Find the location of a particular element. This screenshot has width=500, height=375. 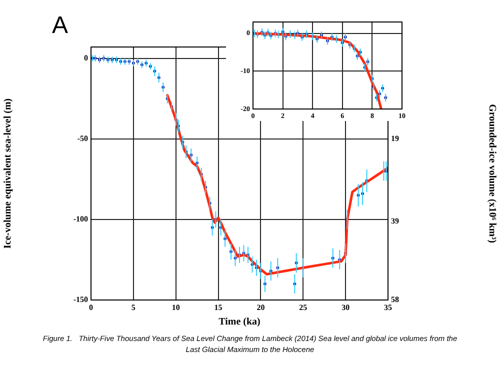

x-axis-title: Time (ka) is located at coordinates (239, 322).